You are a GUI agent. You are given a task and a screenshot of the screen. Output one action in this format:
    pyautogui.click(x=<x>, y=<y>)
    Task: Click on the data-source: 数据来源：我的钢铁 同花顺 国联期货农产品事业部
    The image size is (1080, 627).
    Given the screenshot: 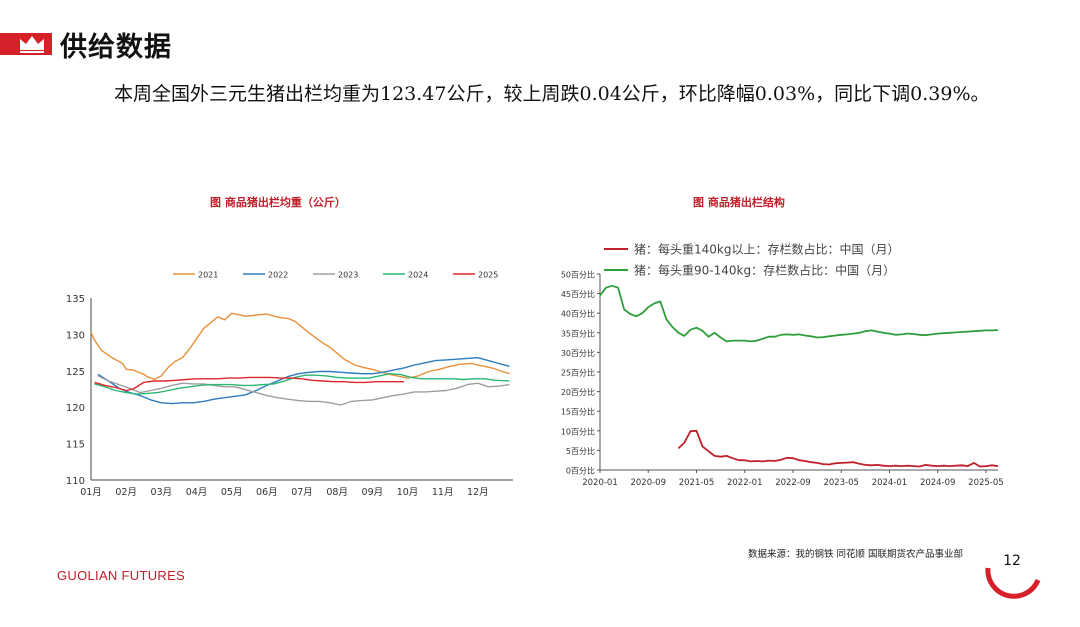 What is the action you would take?
    pyautogui.click(x=856, y=554)
    